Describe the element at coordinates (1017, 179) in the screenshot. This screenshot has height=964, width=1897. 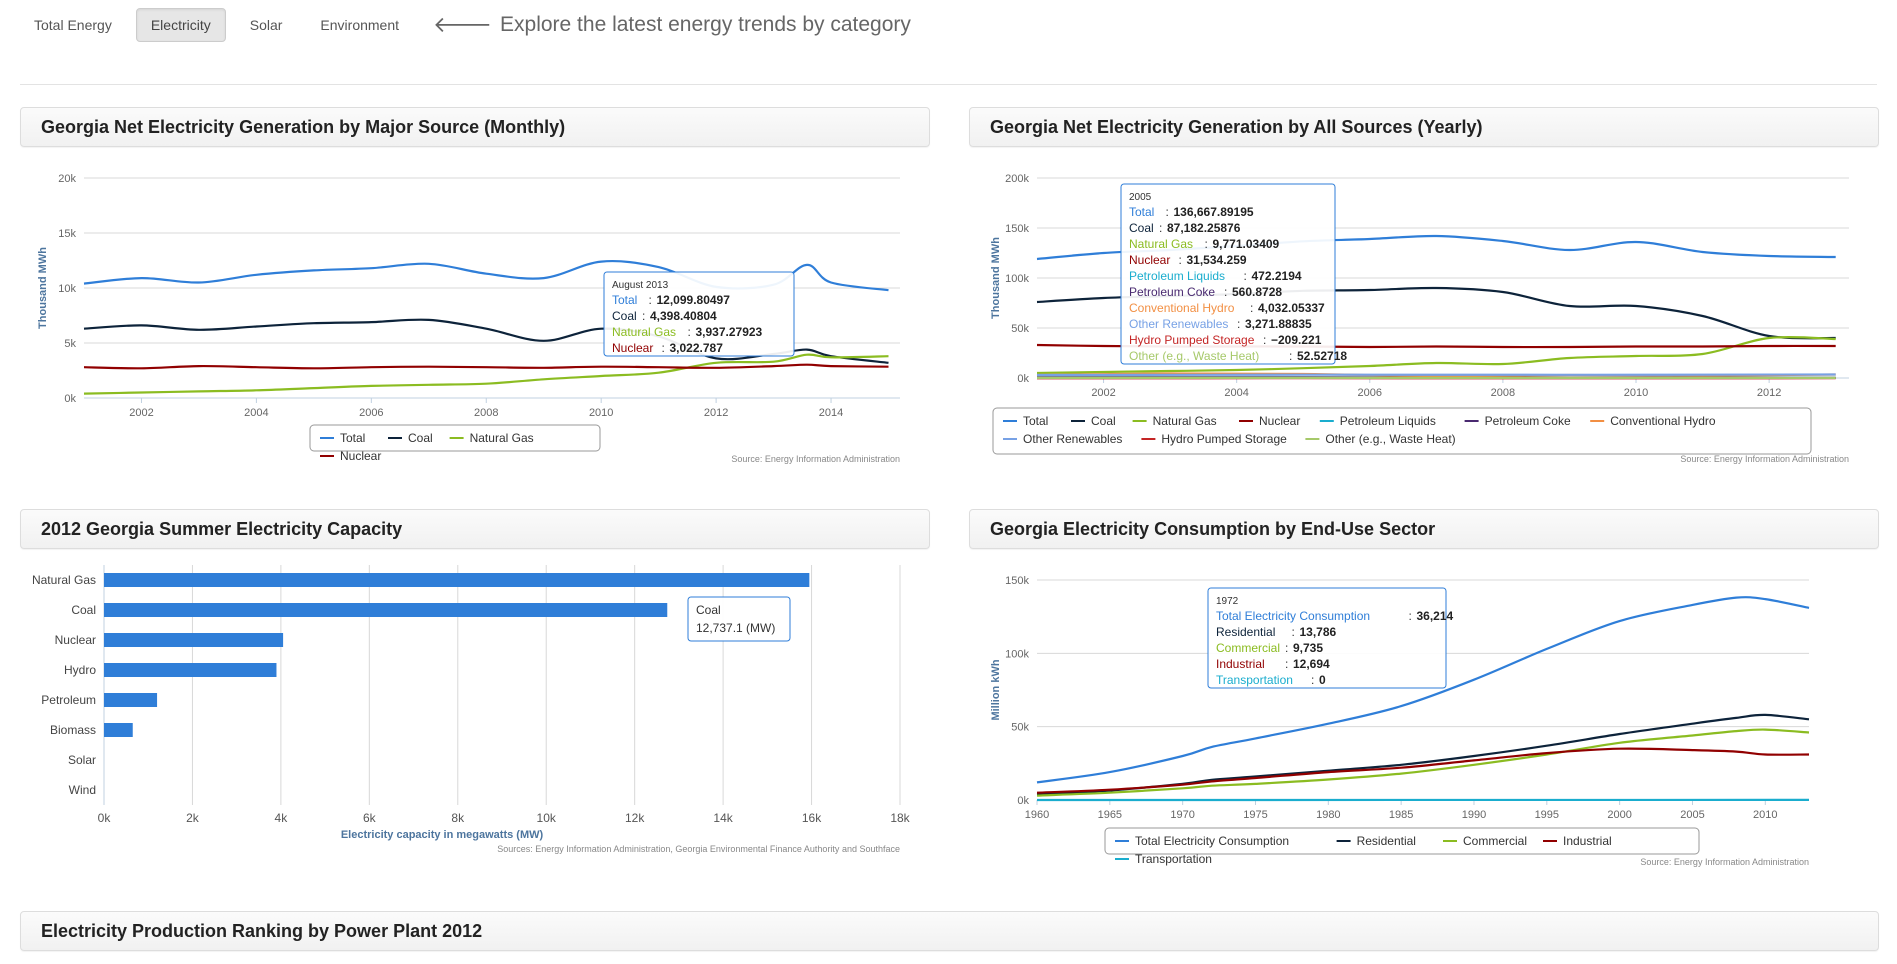
I see `y-tick-label: 200k` at that location.